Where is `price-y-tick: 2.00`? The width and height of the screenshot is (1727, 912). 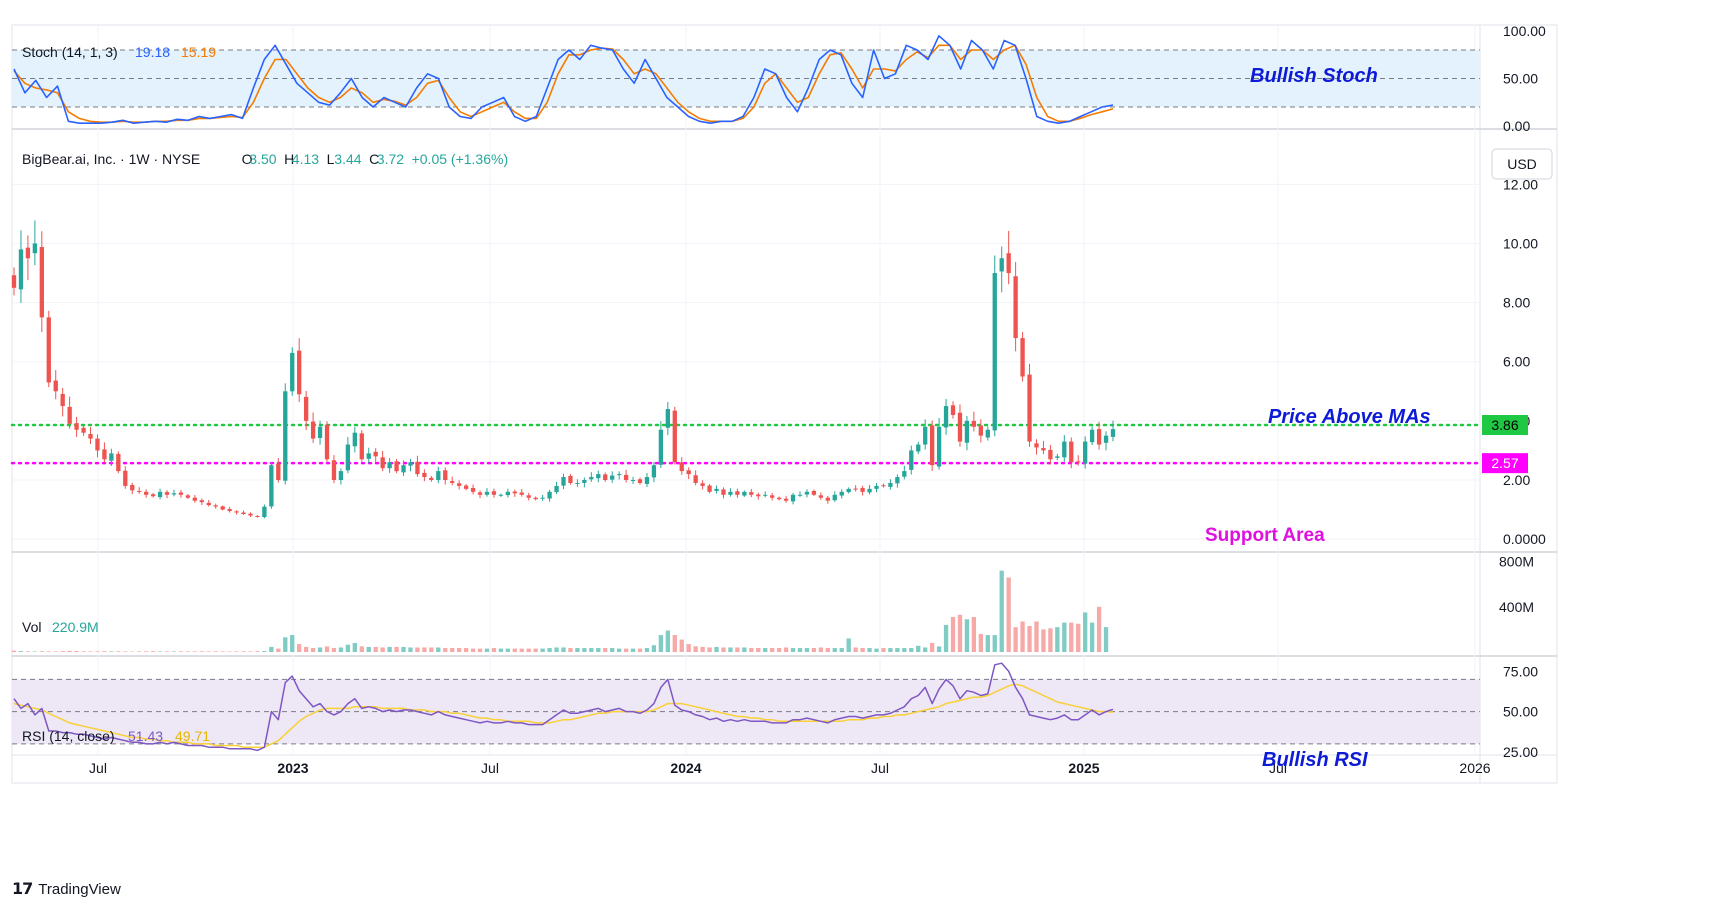 price-y-tick: 2.00 is located at coordinates (1516, 480).